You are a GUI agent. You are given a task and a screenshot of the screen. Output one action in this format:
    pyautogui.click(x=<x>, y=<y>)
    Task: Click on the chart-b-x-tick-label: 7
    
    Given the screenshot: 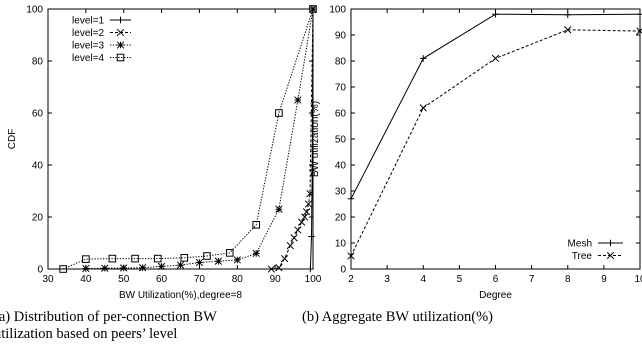 What is the action you would take?
    pyautogui.click(x=532, y=279)
    